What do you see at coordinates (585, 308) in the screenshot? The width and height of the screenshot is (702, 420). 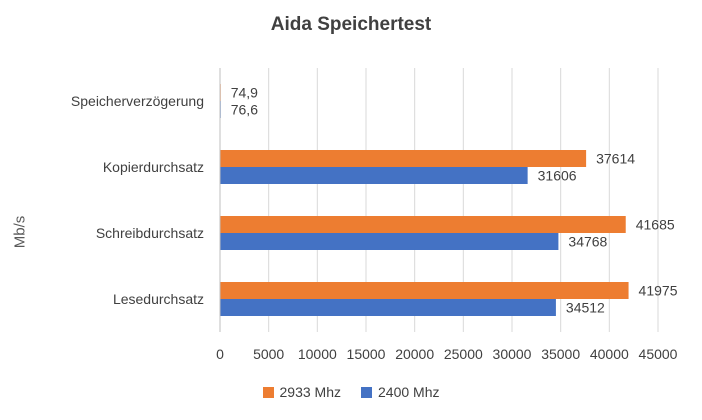 I see `data-label: 34512` at bounding box center [585, 308].